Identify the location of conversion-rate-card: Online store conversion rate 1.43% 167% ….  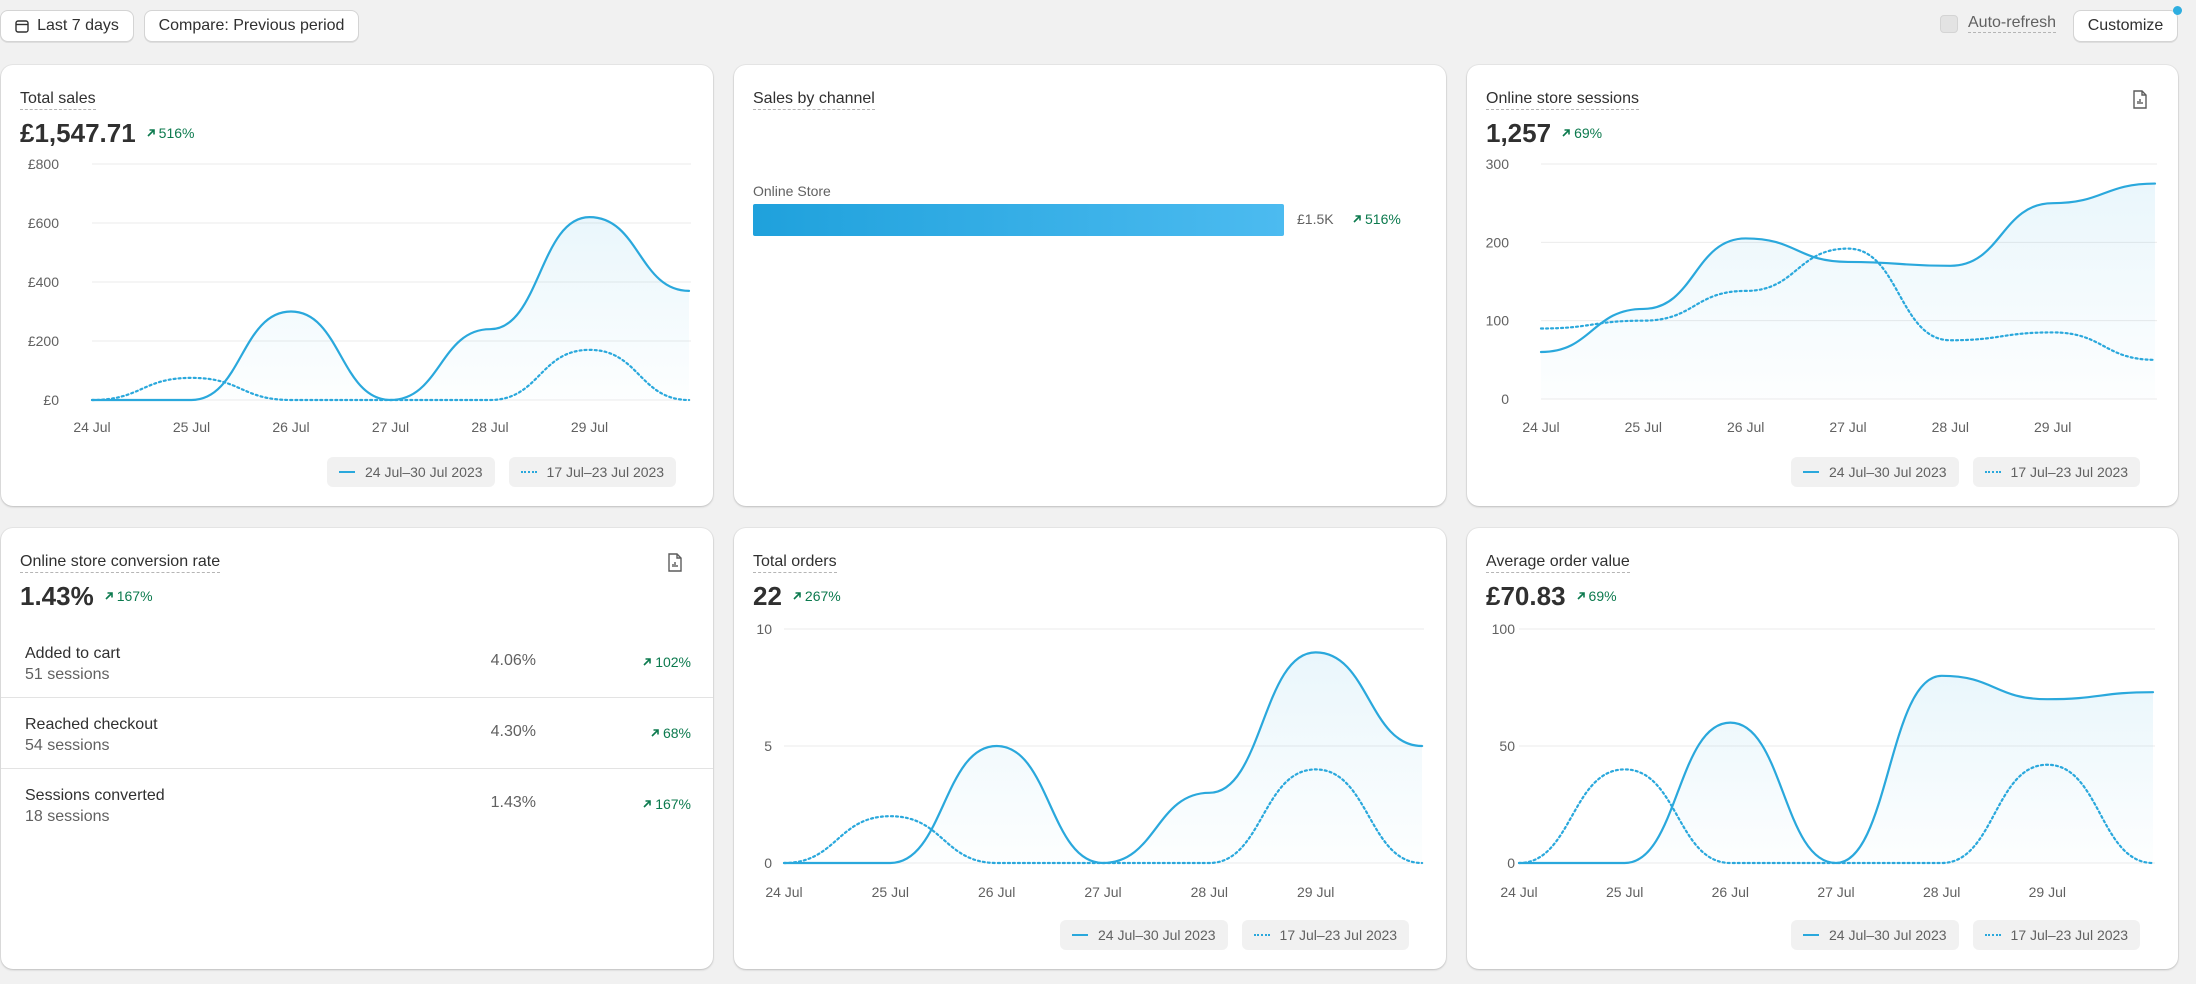
(357, 748).